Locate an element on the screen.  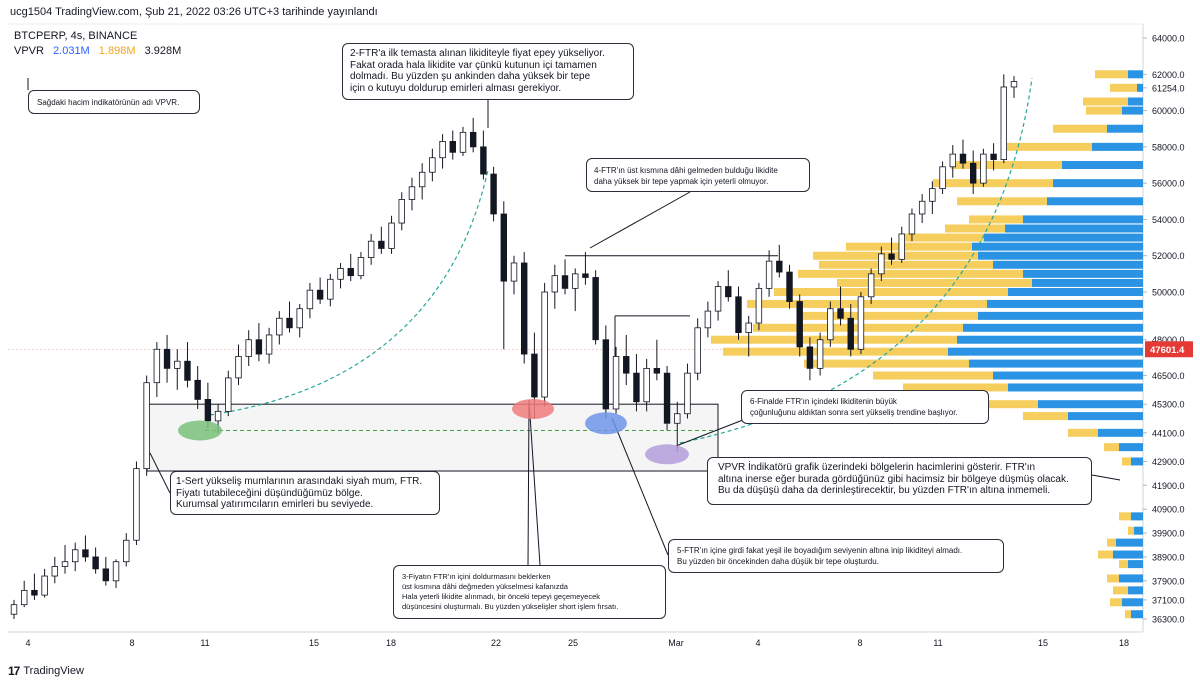
time-tick-label: 4 is located at coordinates (27, 643).